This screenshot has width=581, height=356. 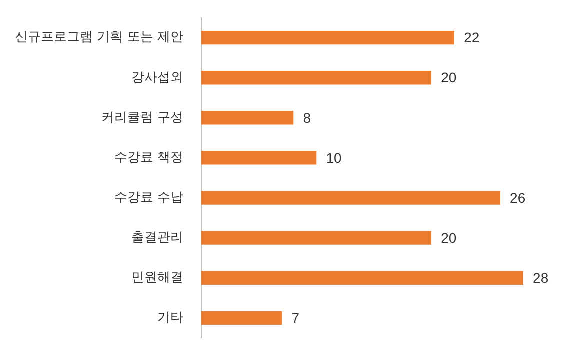 I want to click on data-label: 7, so click(x=296, y=318).